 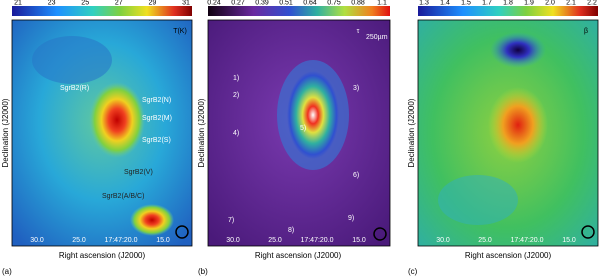 What do you see at coordinates (7, 271) in the screenshot?
I see `panel-label: (a)` at bounding box center [7, 271].